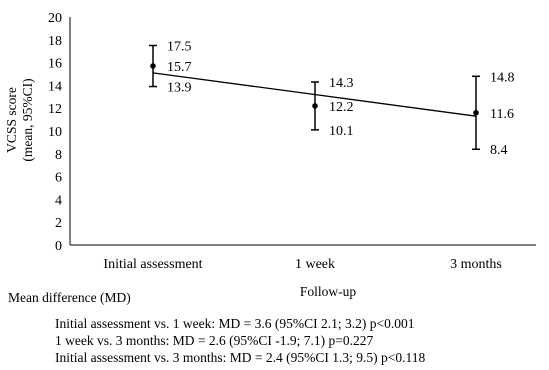 The image size is (549, 370). Describe the element at coordinates (476, 264) in the screenshot. I see `x-tick-label: 3 months` at that location.